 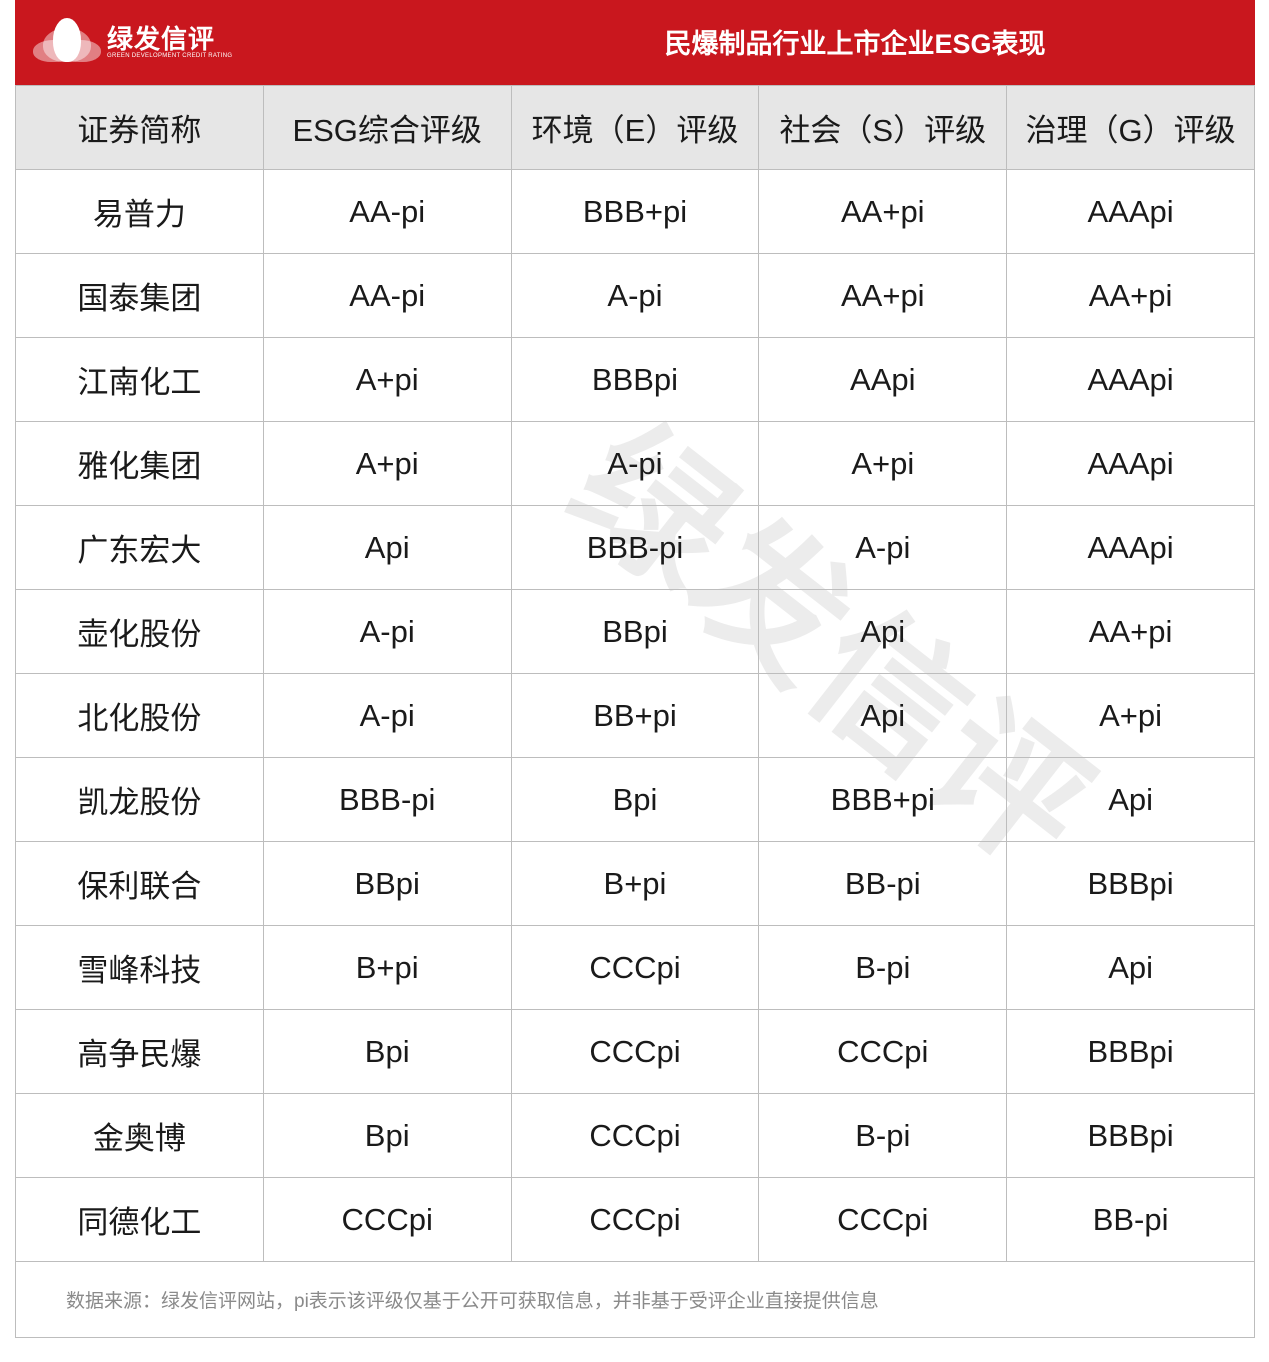 I want to click on table-row: 雅化集团 A+pi A-pi A+pi AAApi, so click(x=635, y=463).